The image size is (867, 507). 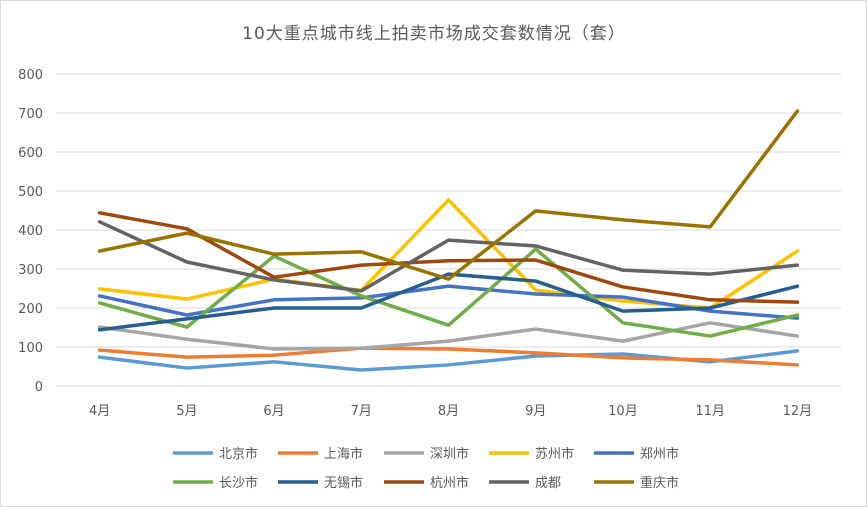 I want to click on y-tick-label: 200, so click(x=30, y=309).